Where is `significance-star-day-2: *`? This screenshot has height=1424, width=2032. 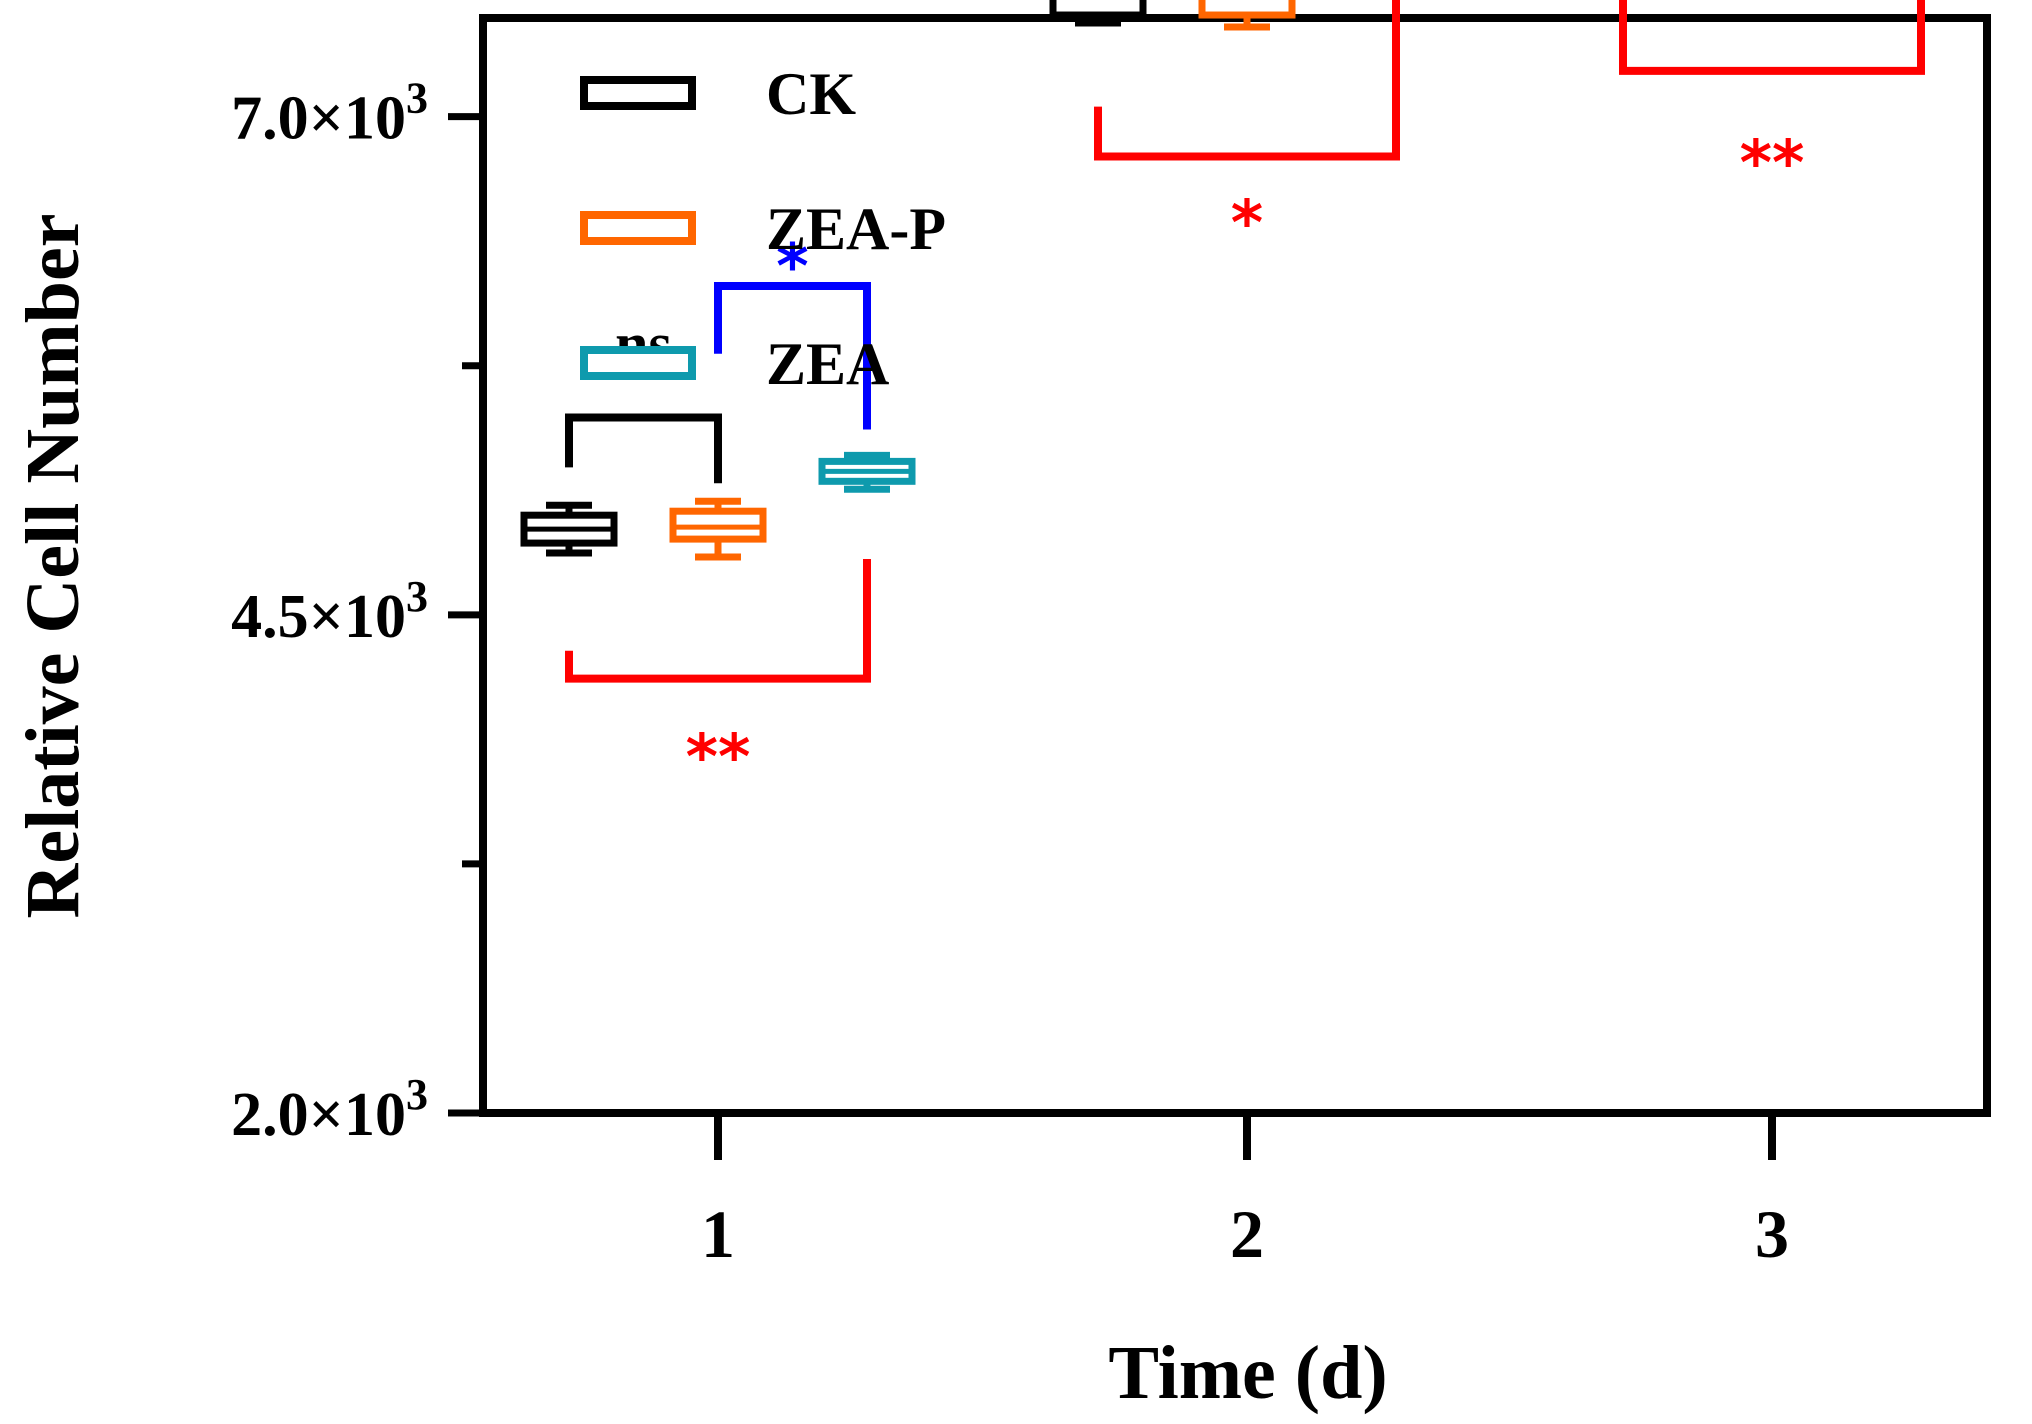
significance-star-day-2: * is located at coordinates (1247, 129).